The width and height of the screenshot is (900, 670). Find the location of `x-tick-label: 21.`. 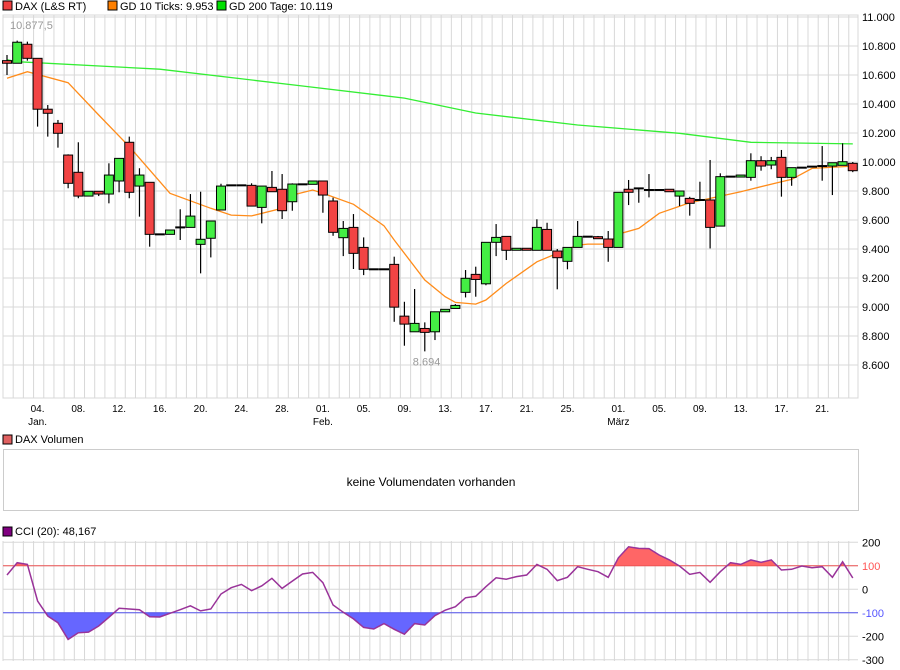

x-tick-label: 21. is located at coordinates (527, 409).